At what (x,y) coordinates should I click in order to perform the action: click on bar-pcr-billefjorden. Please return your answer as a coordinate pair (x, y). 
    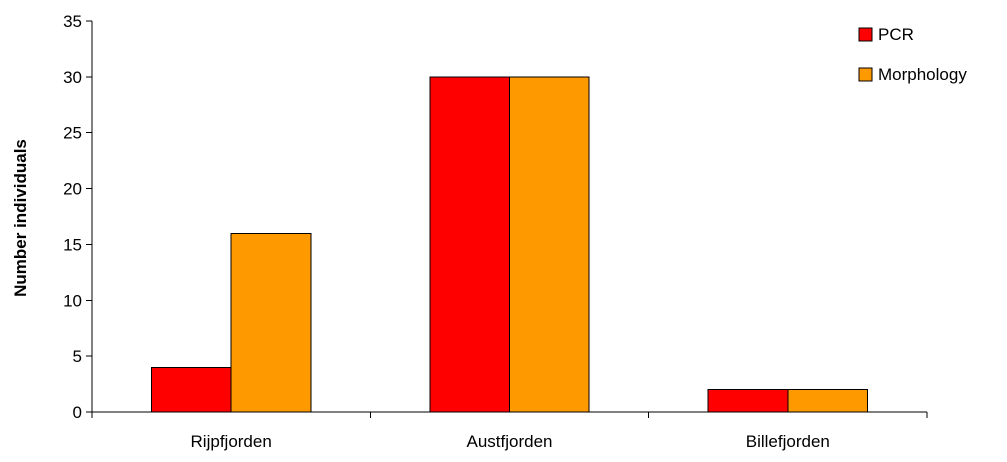
    Looking at the image, I should click on (748, 401).